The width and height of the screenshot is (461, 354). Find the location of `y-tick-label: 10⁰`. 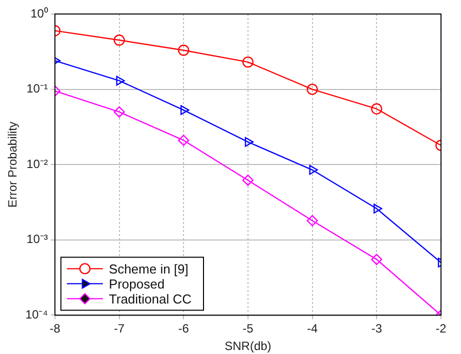

y-tick-label: 10⁰ is located at coordinates (39, 13).